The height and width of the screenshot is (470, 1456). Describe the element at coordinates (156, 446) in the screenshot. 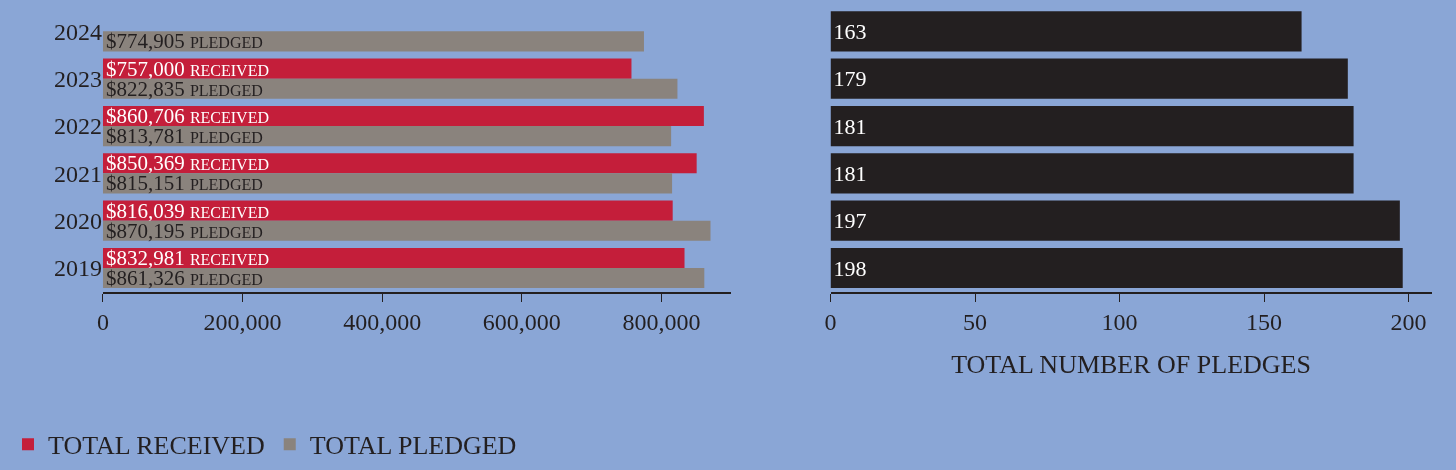

I see `legend-label: TOTAL RECEIVED` at that location.